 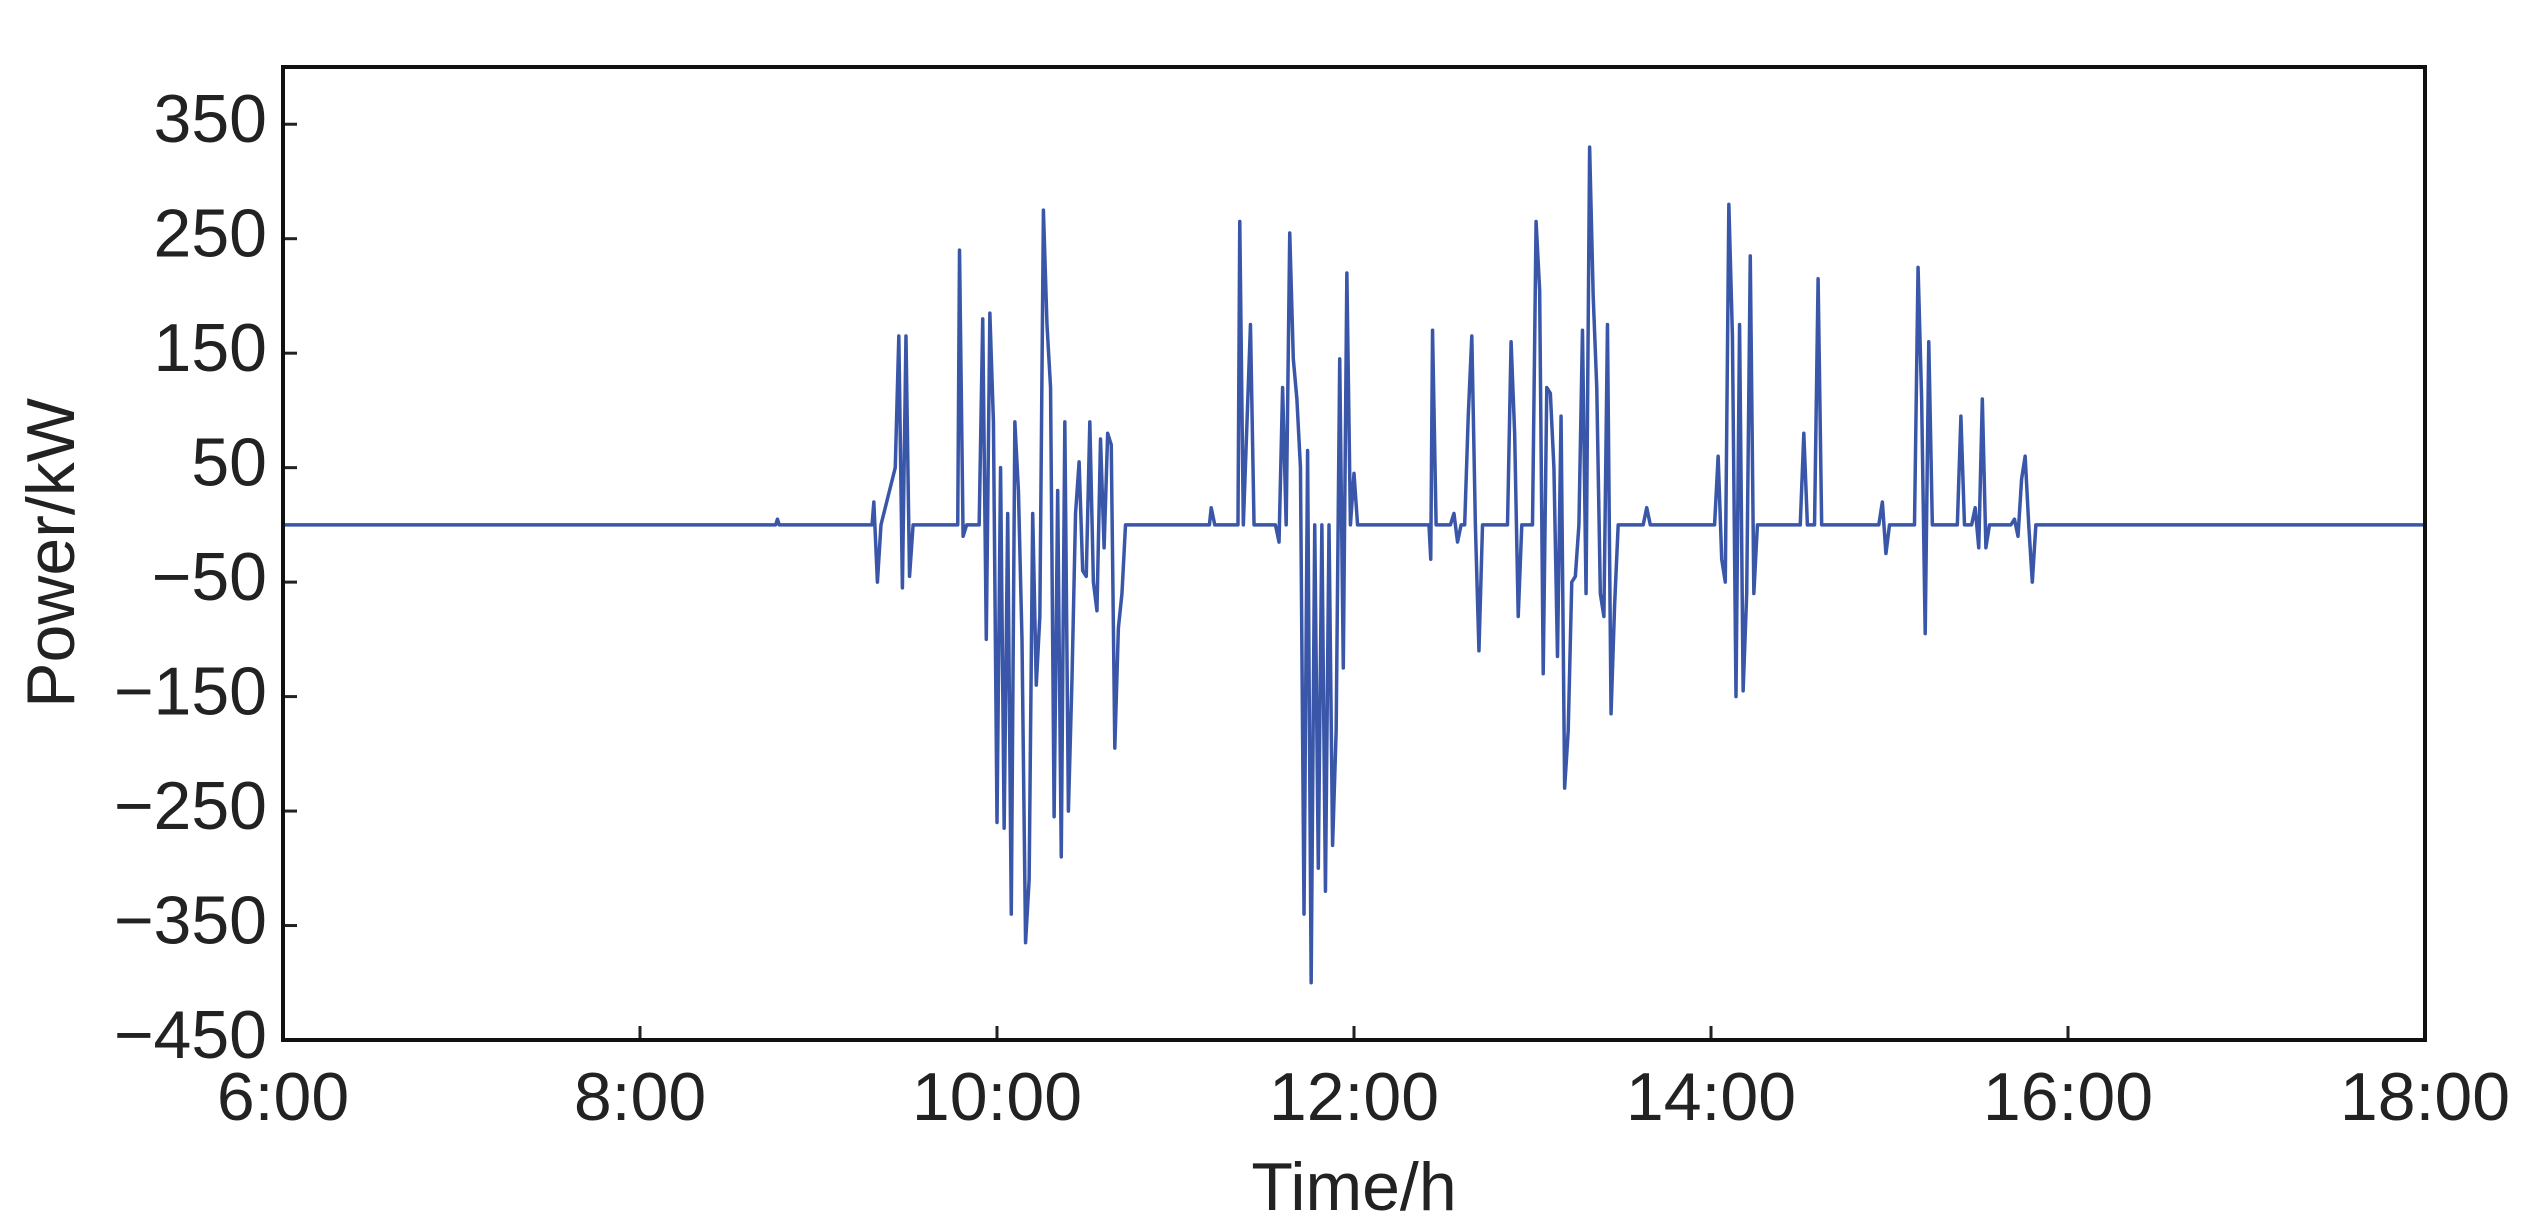 What do you see at coordinates (190, 920) in the screenshot?
I see `y-tick-label: −350` at bounding box center [190, 920].